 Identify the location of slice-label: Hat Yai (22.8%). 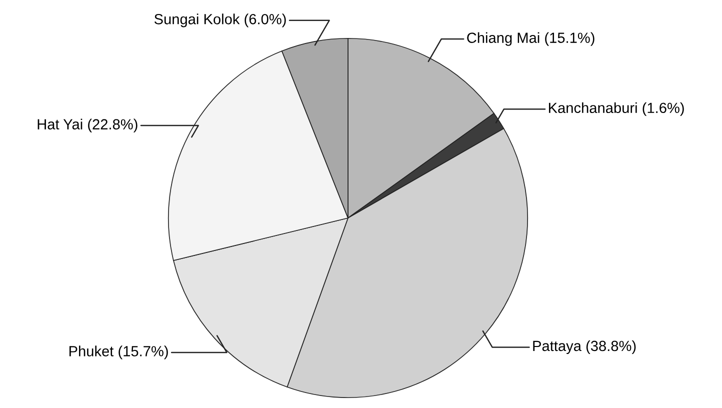
(88, 125).